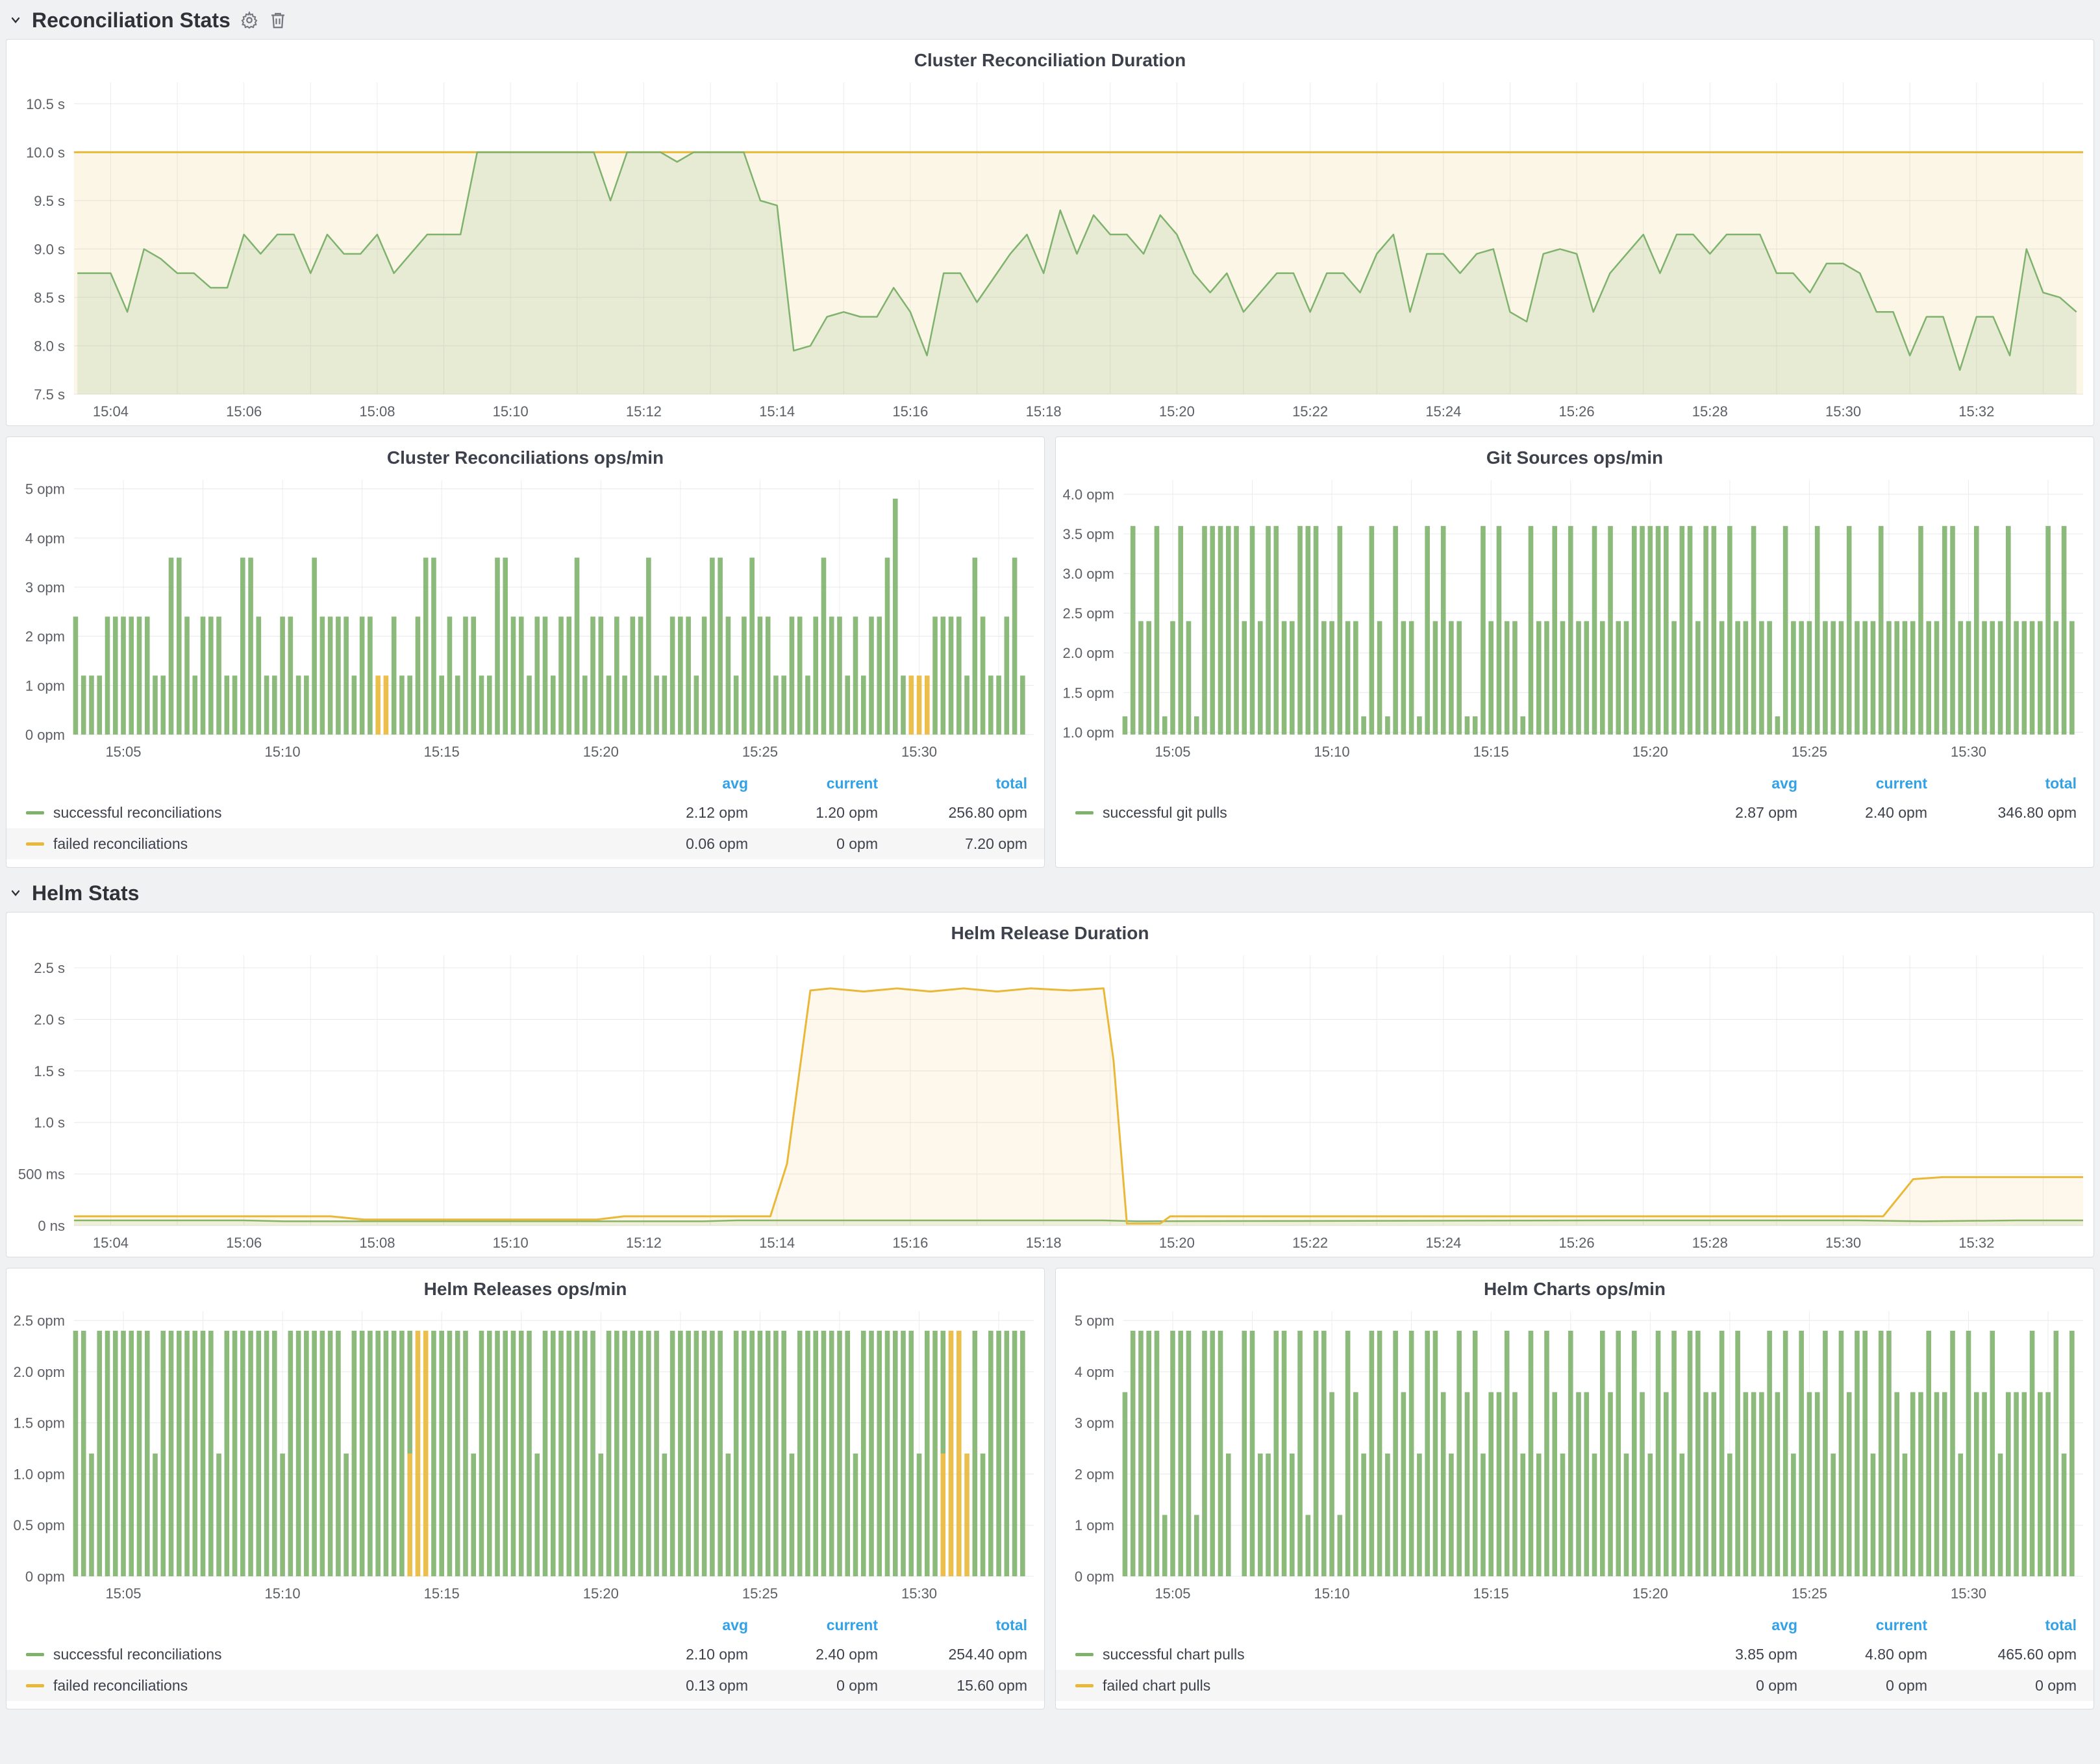 Image resolution: width=2100 pixels, height=1764 pixels. What do you see at coordinates (49, 968) in the screenshot?
I see `svg-text: 2.5 s` at bounding box center [49, 968].